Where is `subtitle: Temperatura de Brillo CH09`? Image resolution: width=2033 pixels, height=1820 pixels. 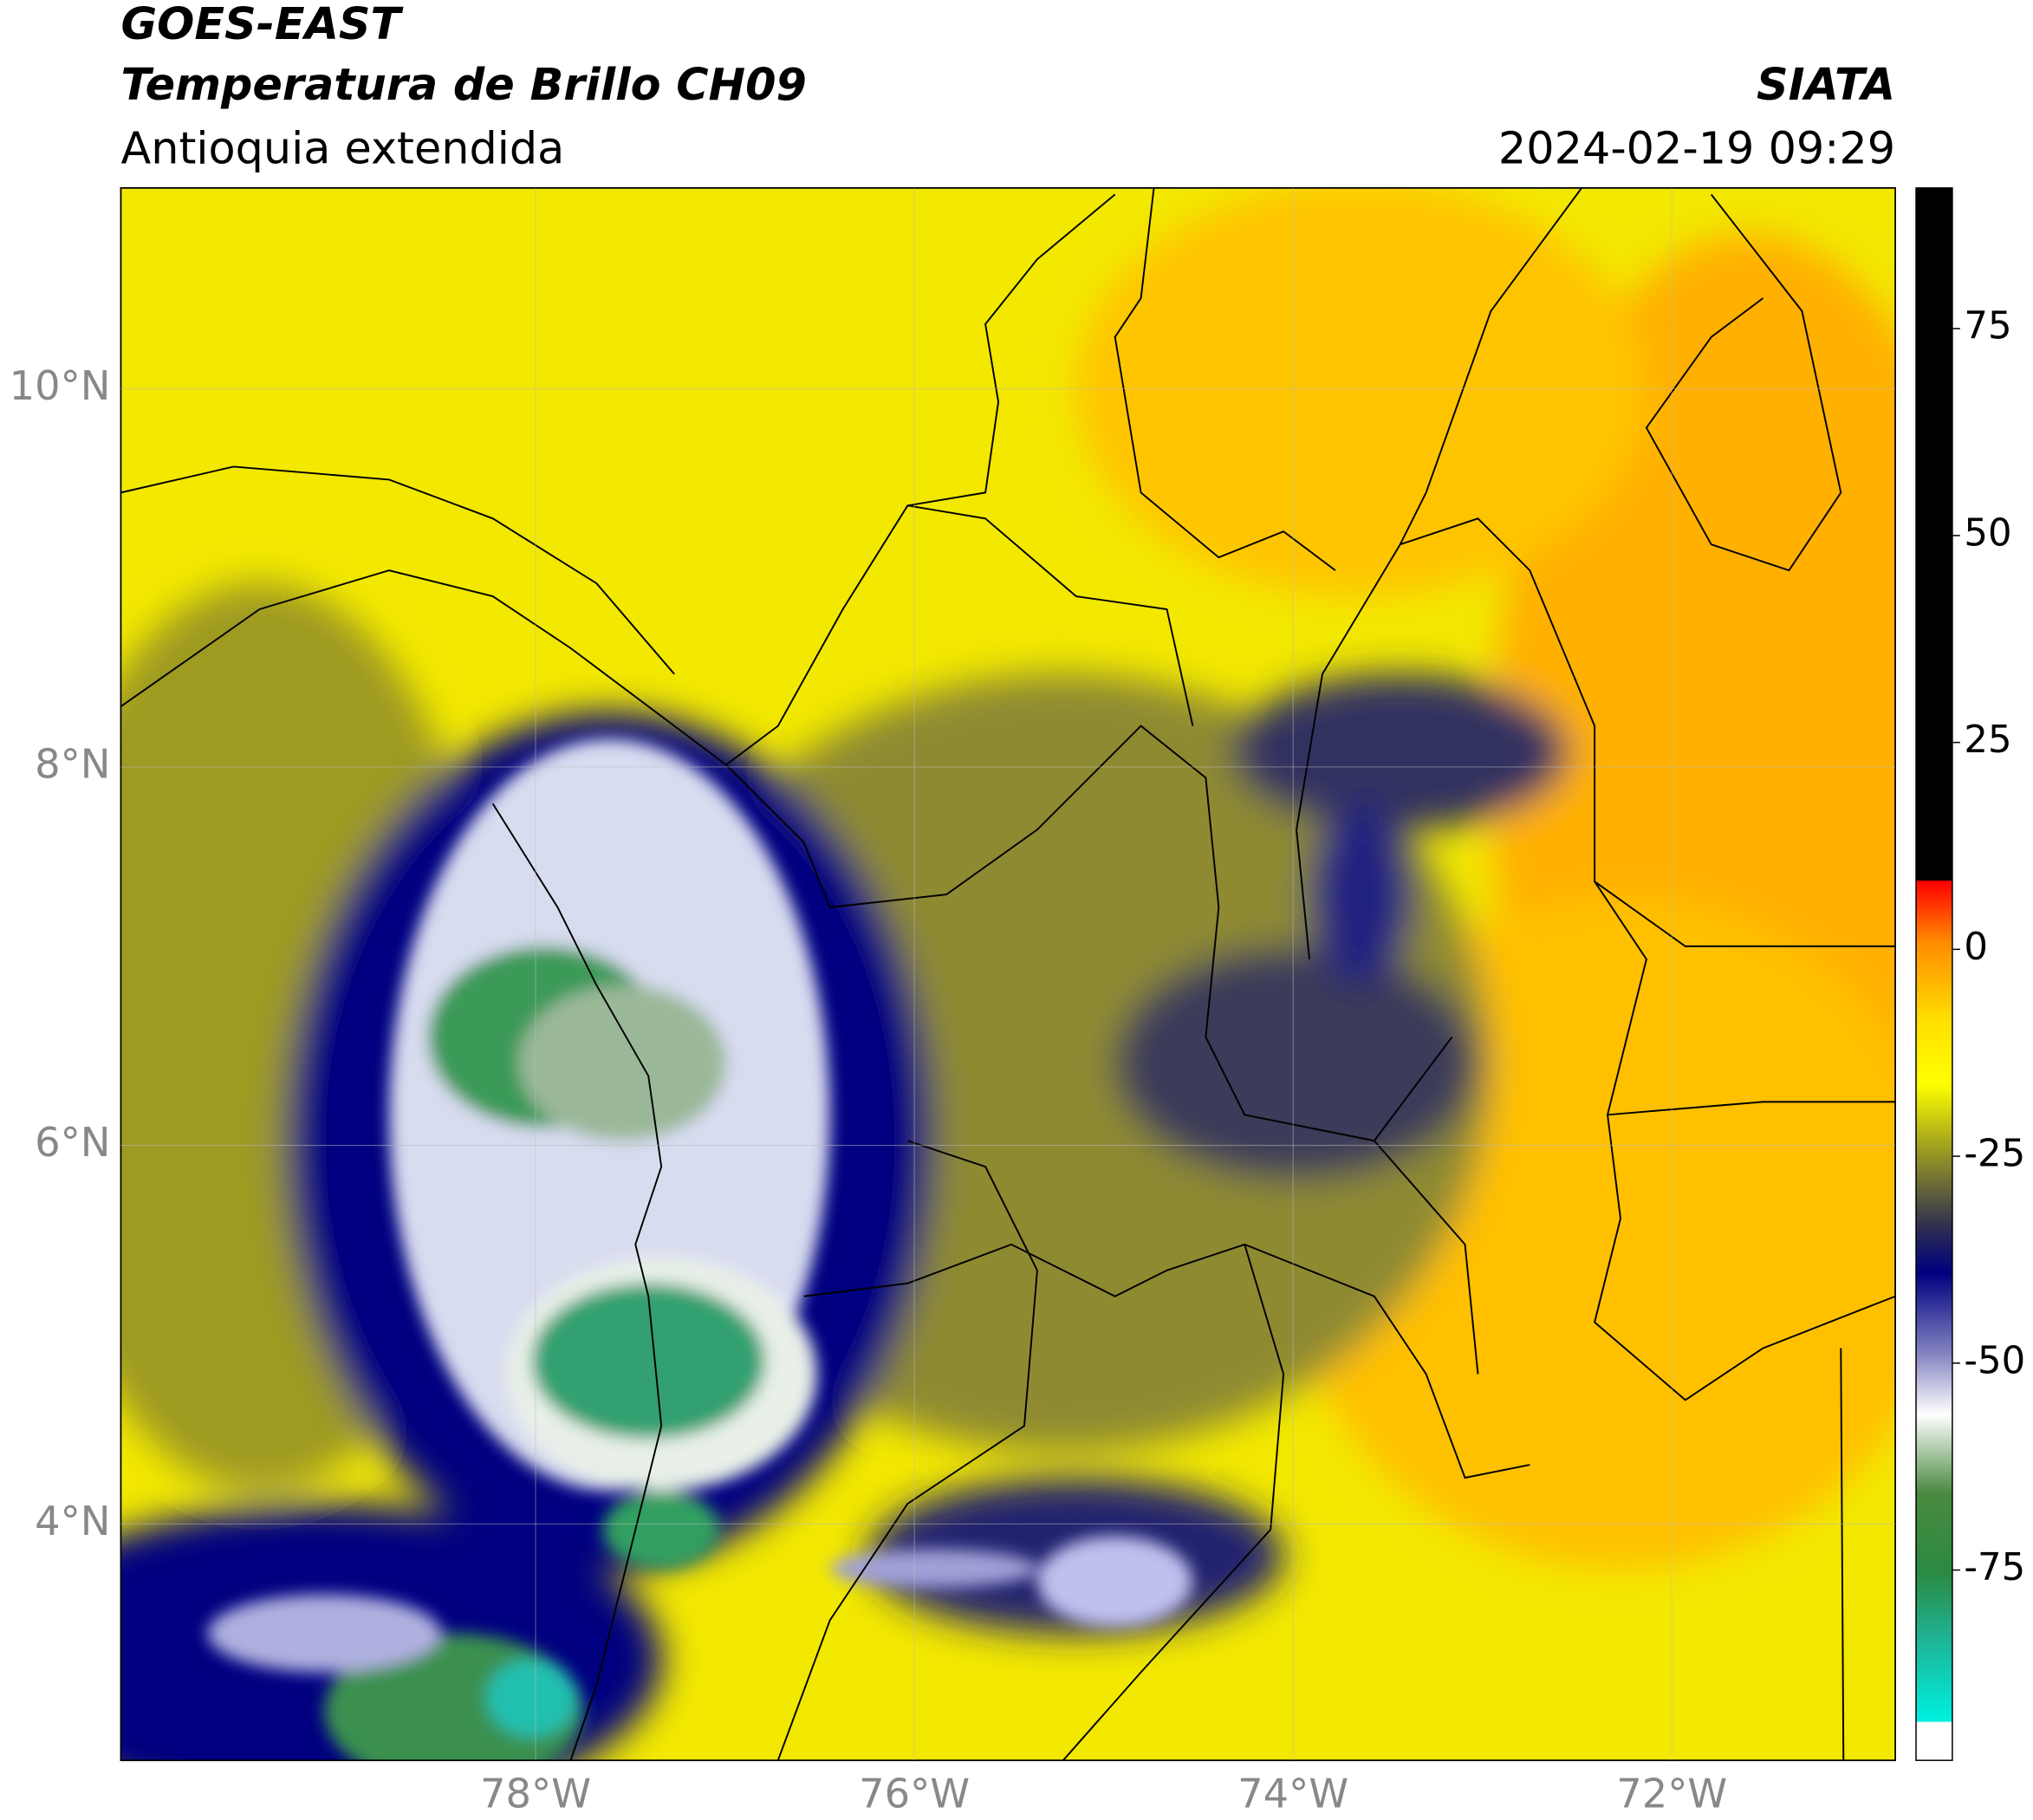
subtitle: Temperatura de Brillo CH09 is located at coordinates (463, 84).